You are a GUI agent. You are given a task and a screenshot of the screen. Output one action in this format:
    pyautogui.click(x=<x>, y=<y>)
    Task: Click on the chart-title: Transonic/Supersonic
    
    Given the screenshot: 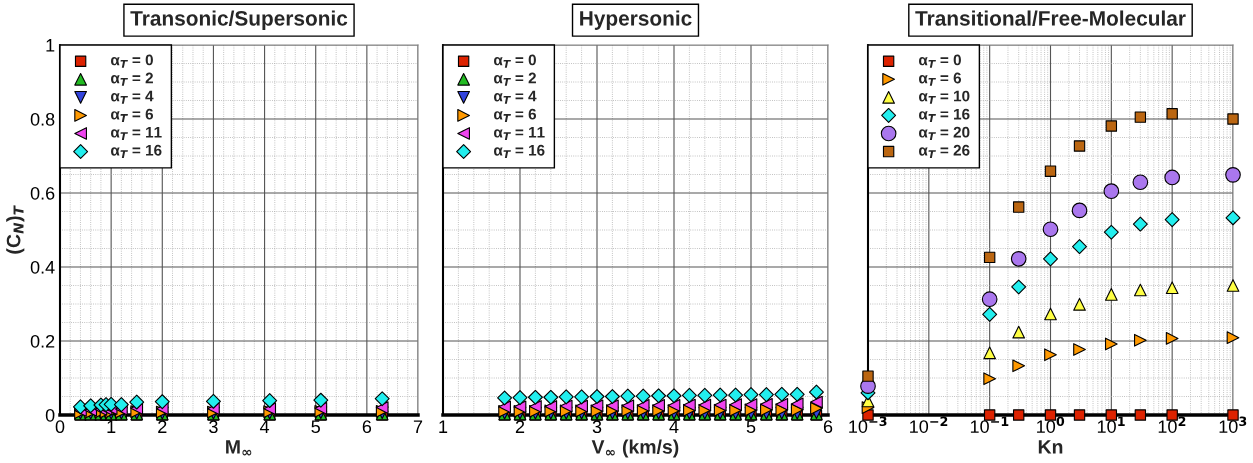 What is the action you would take?
    pyautogui.click(x=239, y=20)
    